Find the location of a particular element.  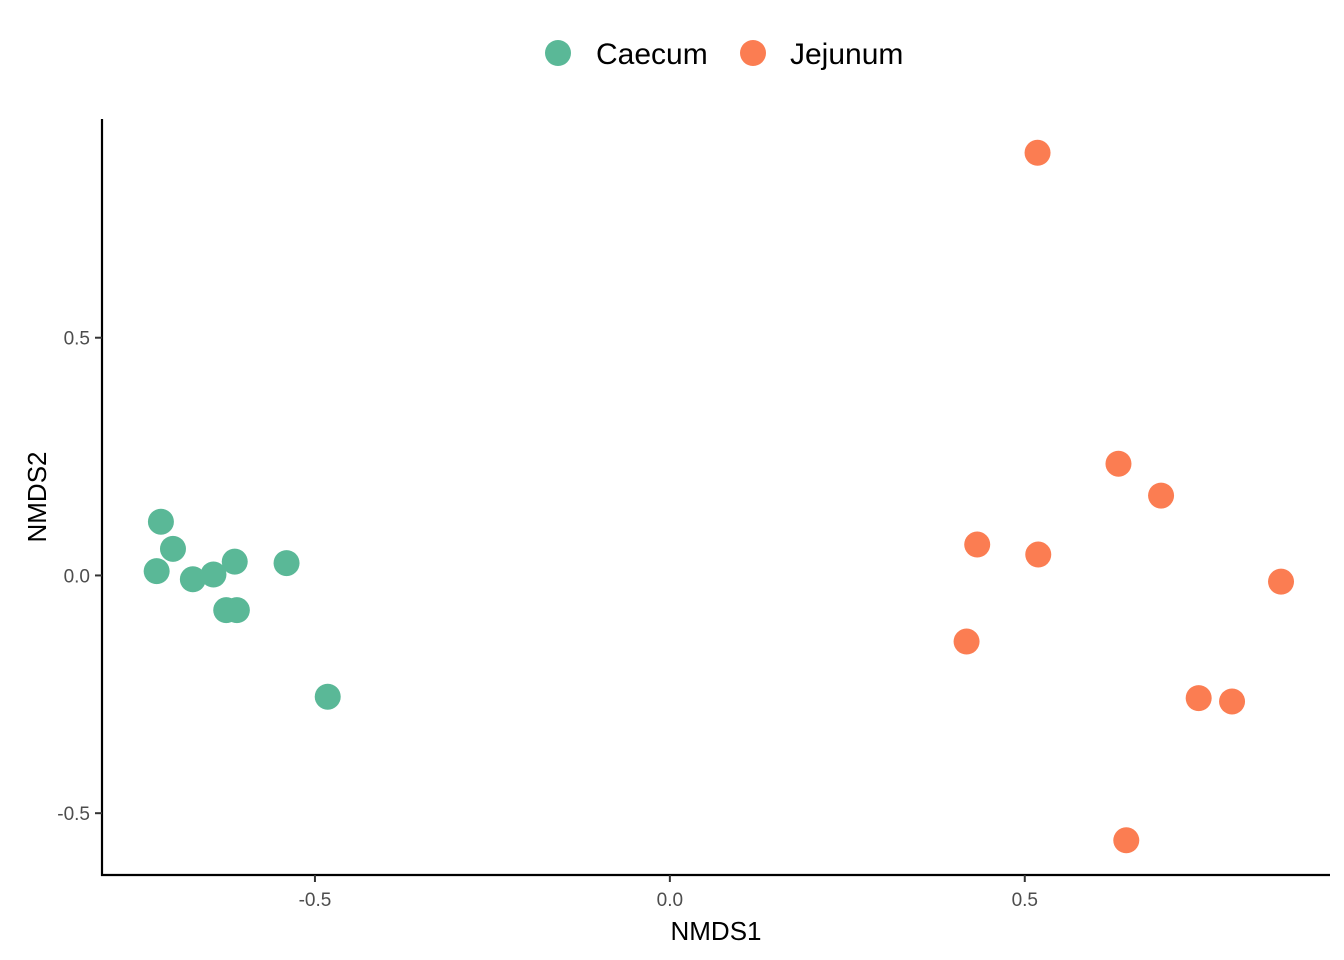

y-tick-label: 0.5 is located at coordinates (77, 339).